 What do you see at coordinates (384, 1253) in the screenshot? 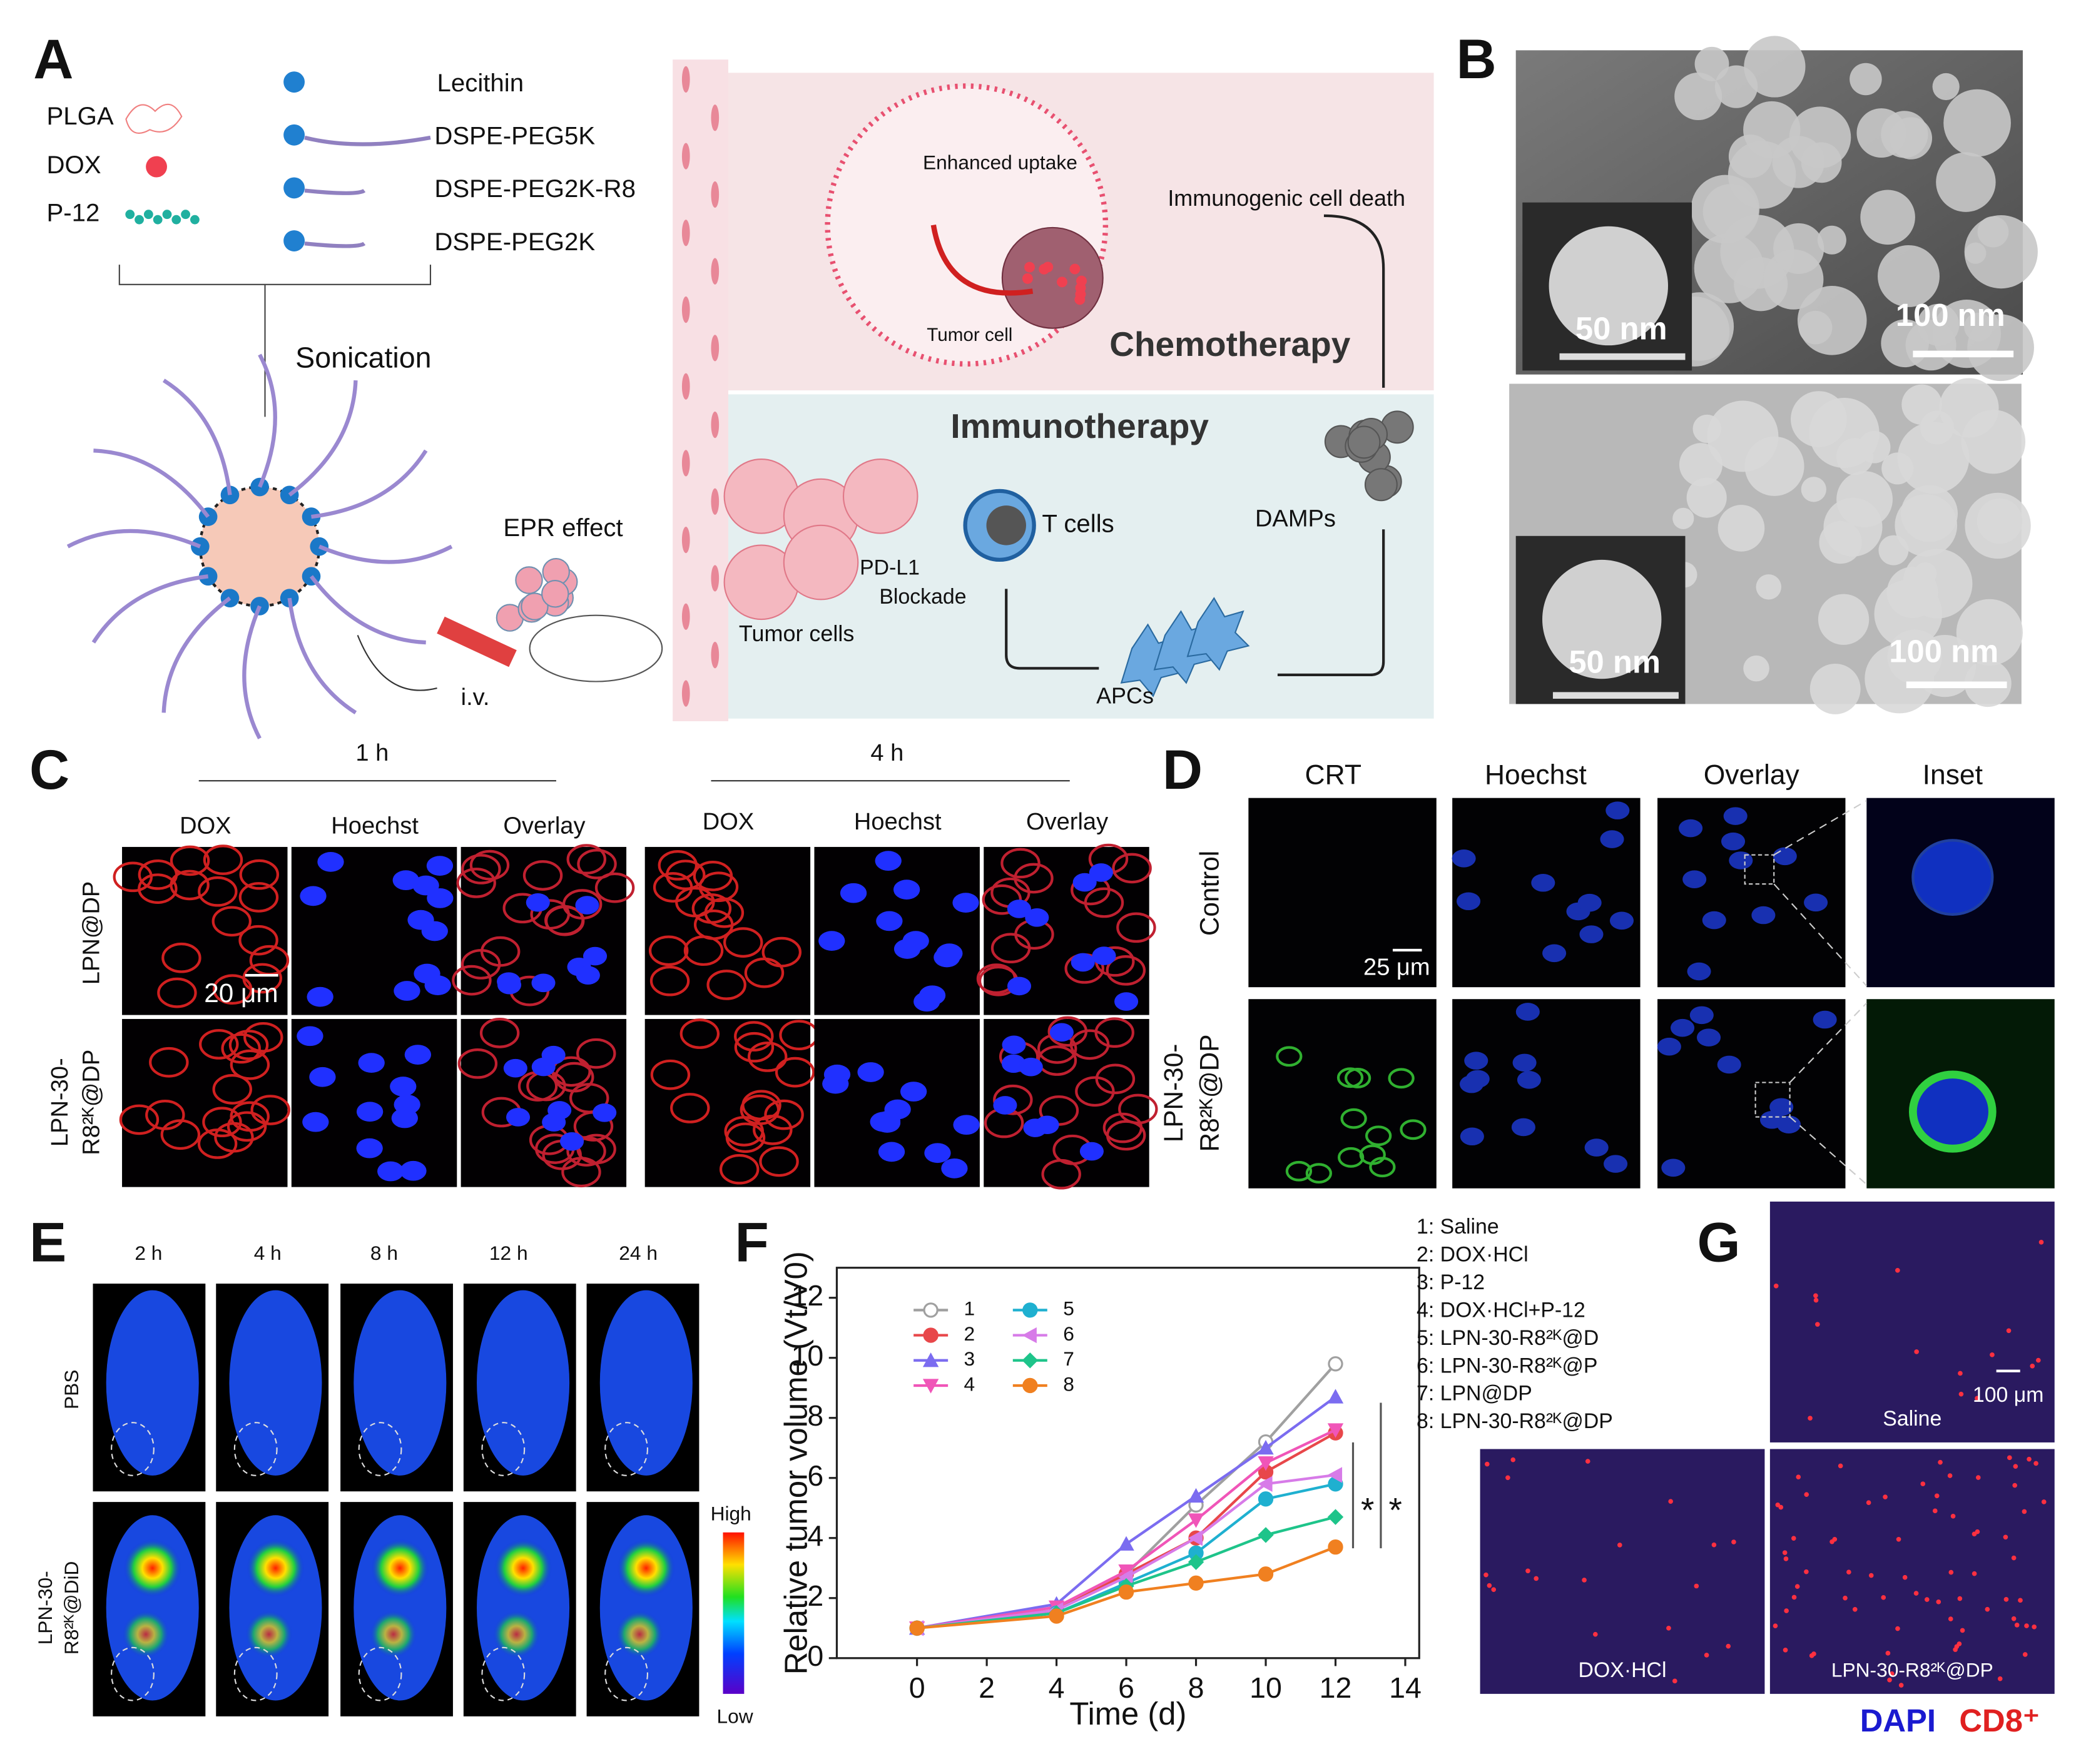
I see `time-label: 8 h` at bounding box center [384, 1253].